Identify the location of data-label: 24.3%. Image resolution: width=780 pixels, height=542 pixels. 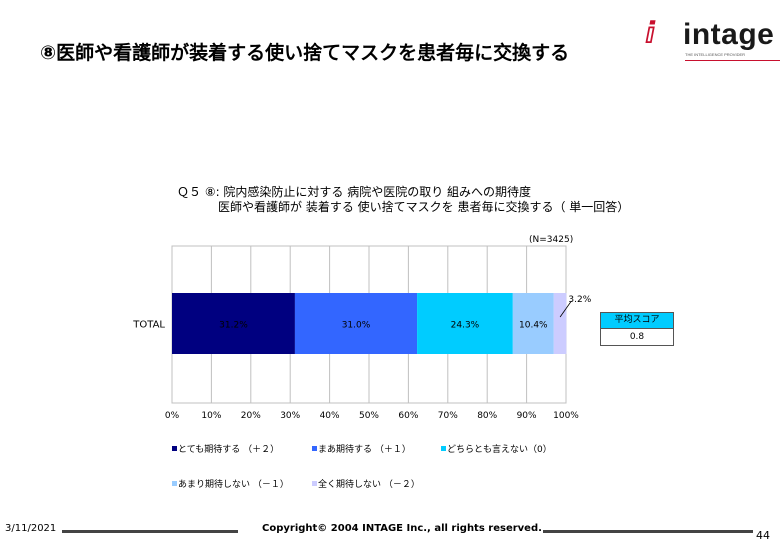
(465, 326).